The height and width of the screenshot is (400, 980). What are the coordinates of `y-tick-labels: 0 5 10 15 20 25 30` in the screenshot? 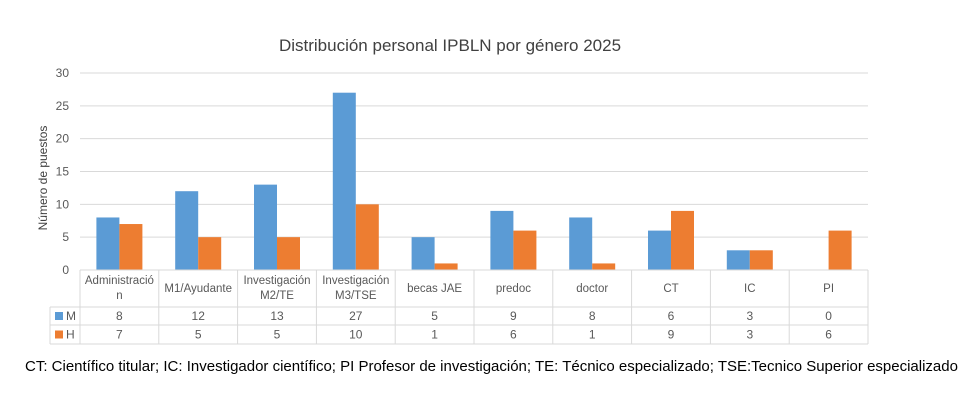 It's located at (63, 171).